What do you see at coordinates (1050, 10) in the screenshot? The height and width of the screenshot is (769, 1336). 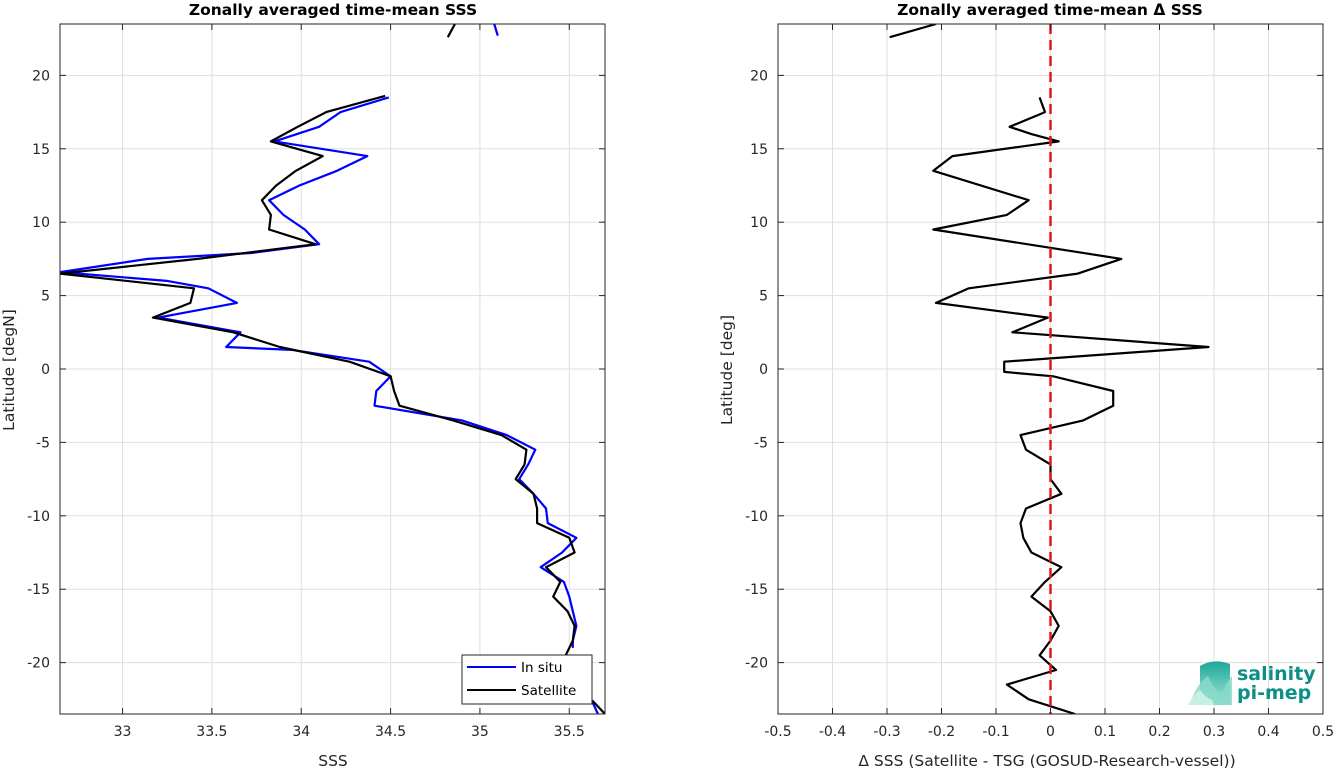 I see `delta-title: Zonally averaged time-mean Δ SSS` at bounding box center [1050, 10].